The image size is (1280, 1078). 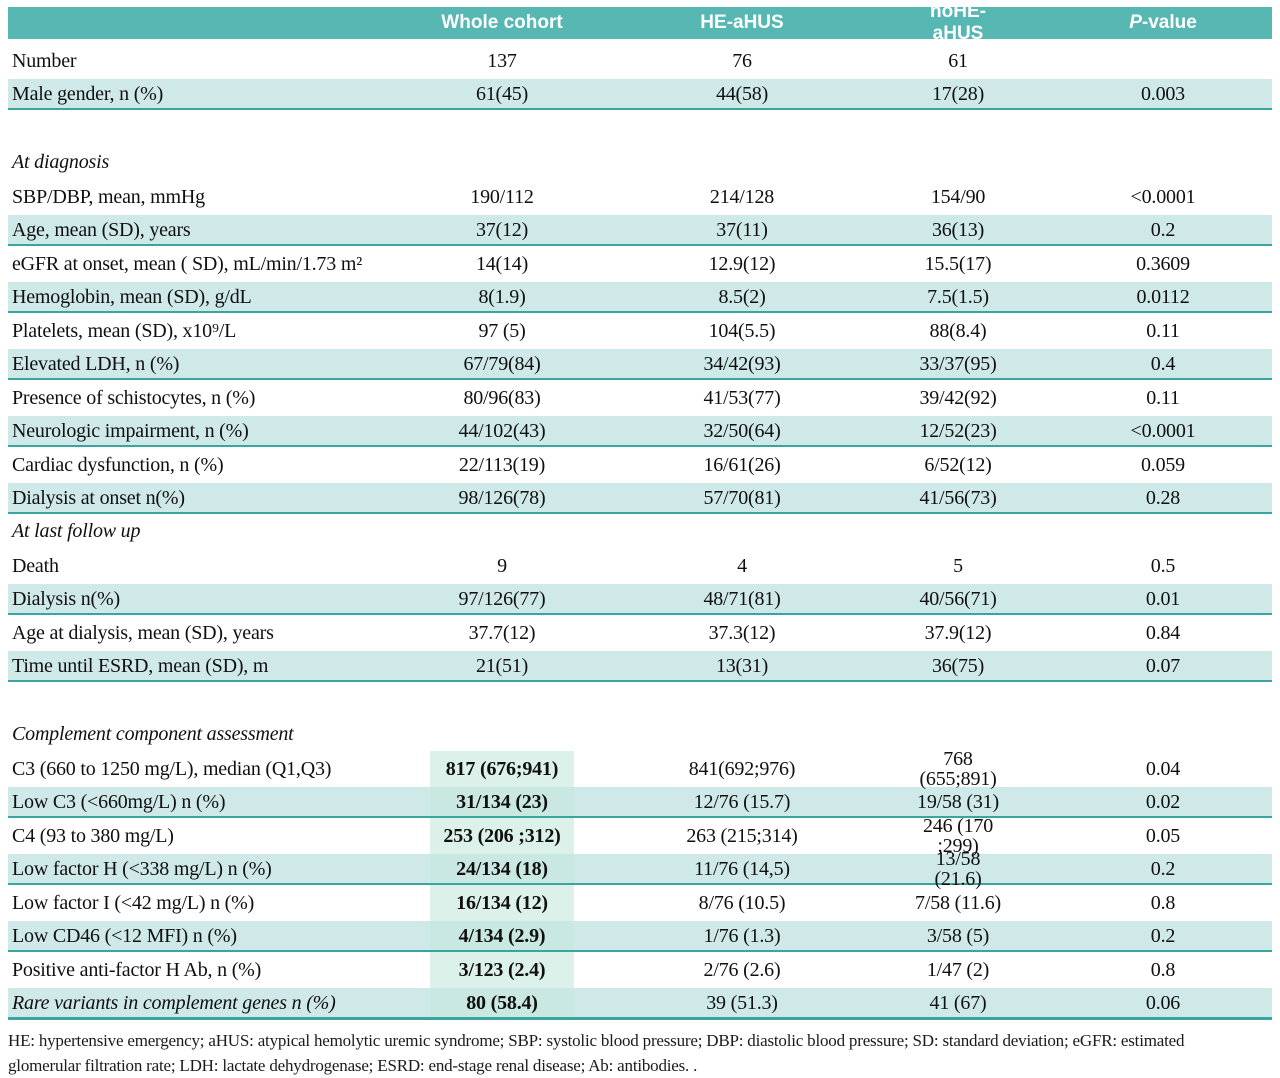 I want to click on cell-p-value: 0.04, so click(x=1163, y=769).